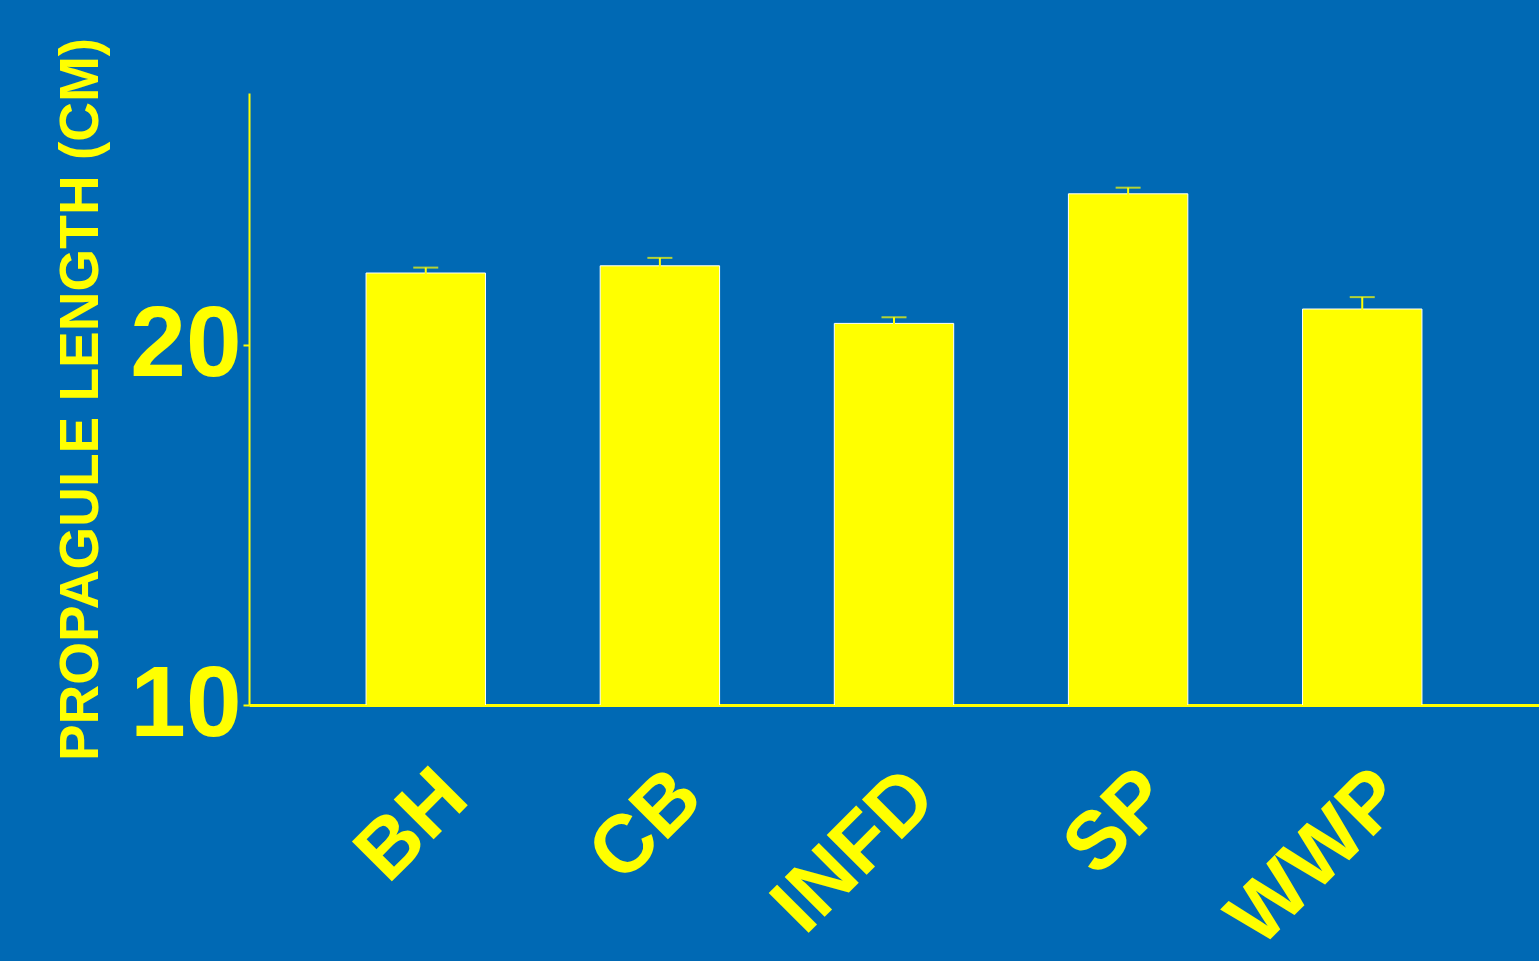 The width and height of the screenshot is (1539, 961). I want to click on y-axis-title: PROPAGULE LENGTH (CM), so click(79, 399).